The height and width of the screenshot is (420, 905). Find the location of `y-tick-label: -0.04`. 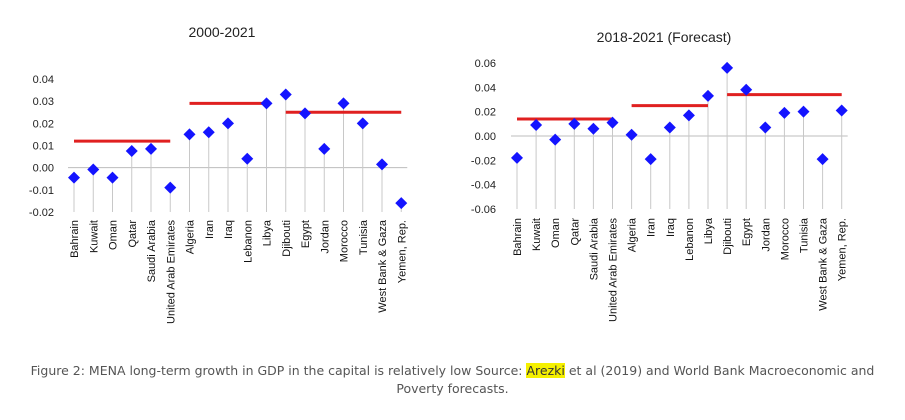

y-tick-label: -0.04 is located at coordinates (483, 186).